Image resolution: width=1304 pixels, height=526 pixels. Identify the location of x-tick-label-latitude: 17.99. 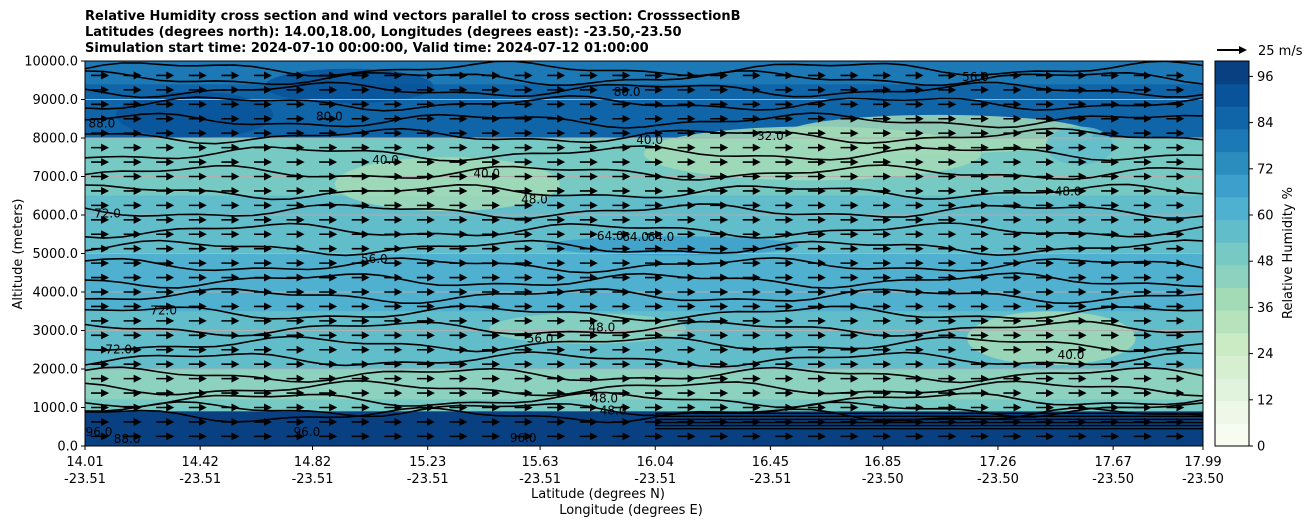
(1202, 462).